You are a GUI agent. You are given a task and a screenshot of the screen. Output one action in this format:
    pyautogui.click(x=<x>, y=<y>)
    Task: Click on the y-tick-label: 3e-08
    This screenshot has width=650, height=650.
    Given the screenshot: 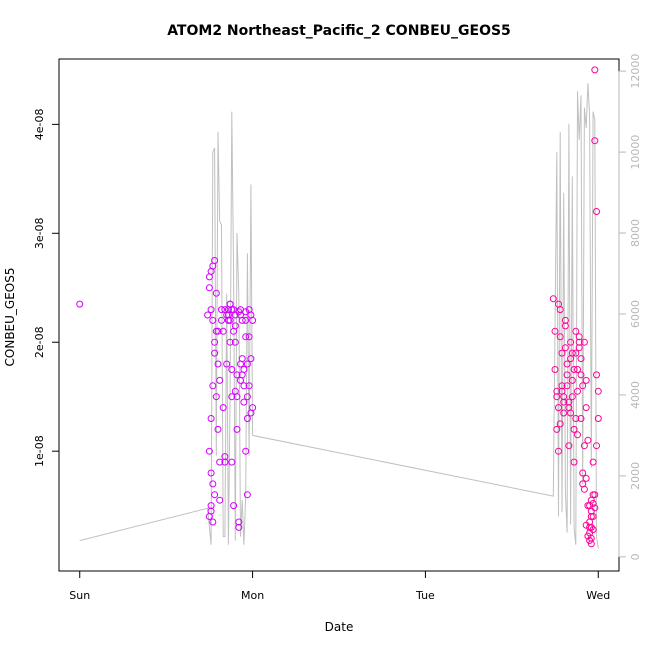 What is the action you would take?
    pyautogui.click(x=39, y=233)
    